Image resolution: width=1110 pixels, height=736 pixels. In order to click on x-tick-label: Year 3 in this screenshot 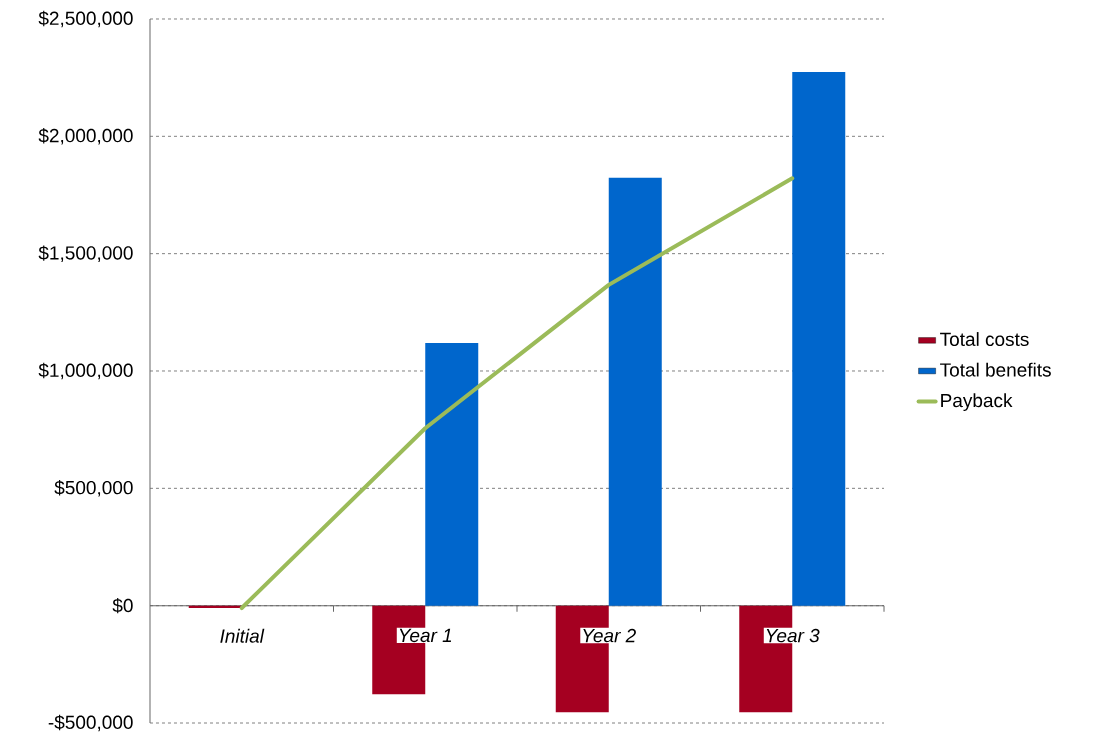, I will do `click(793, 635)`.